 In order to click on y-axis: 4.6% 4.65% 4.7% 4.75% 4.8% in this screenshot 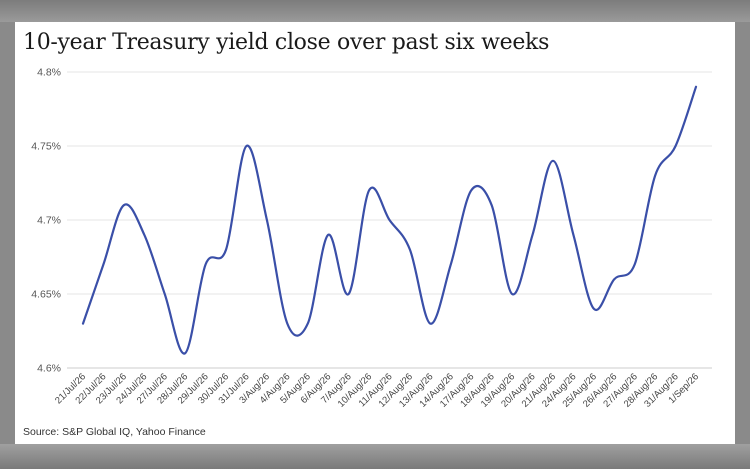, I will do `click(46, 221)`.